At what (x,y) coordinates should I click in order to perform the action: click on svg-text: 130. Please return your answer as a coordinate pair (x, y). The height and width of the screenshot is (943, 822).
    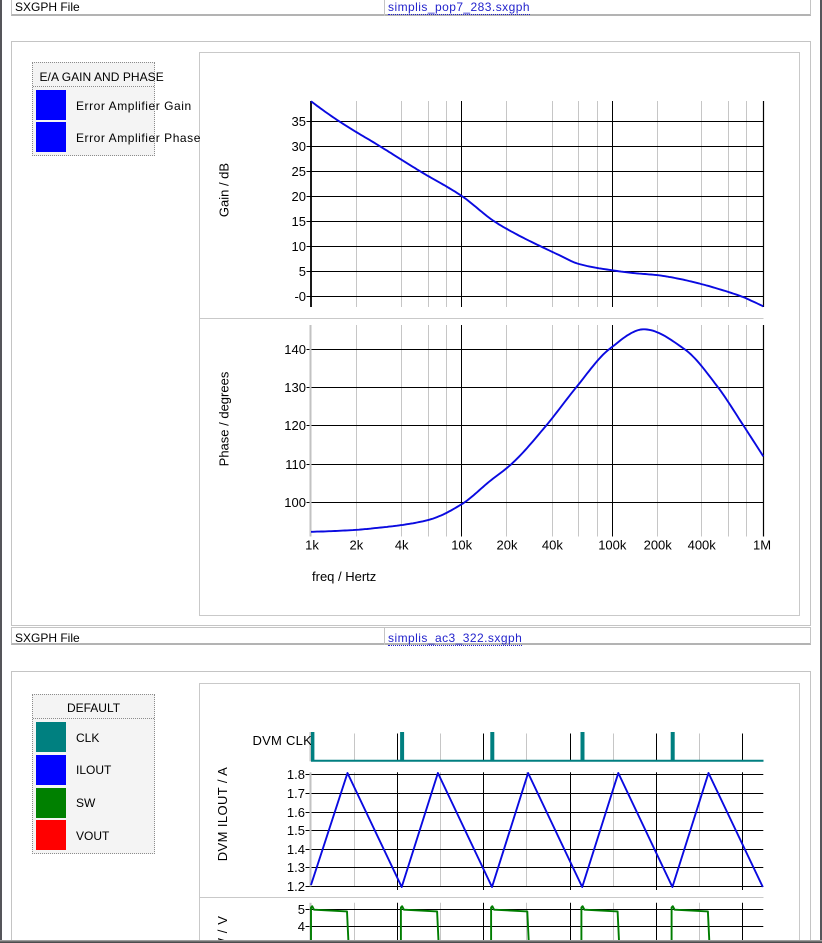
    Looking at the image, I should click on (295, 387).